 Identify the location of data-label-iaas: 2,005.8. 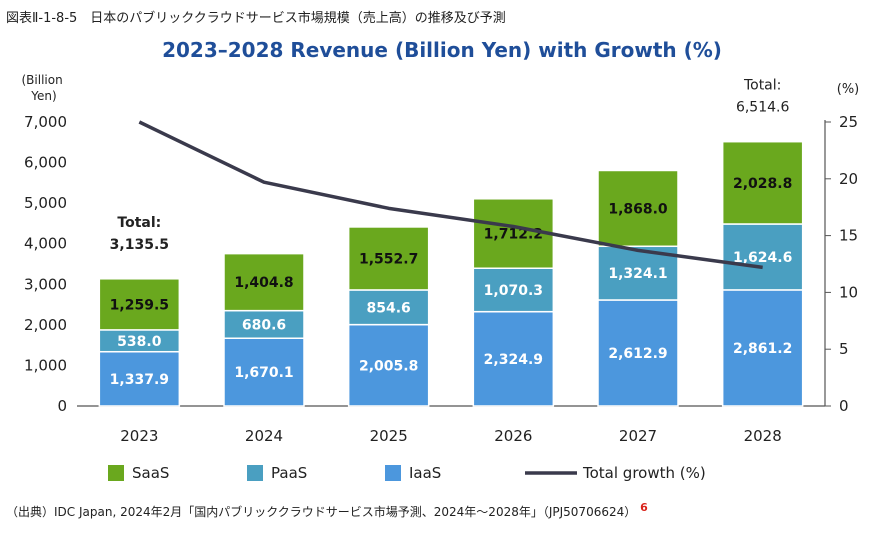
(388, 366).